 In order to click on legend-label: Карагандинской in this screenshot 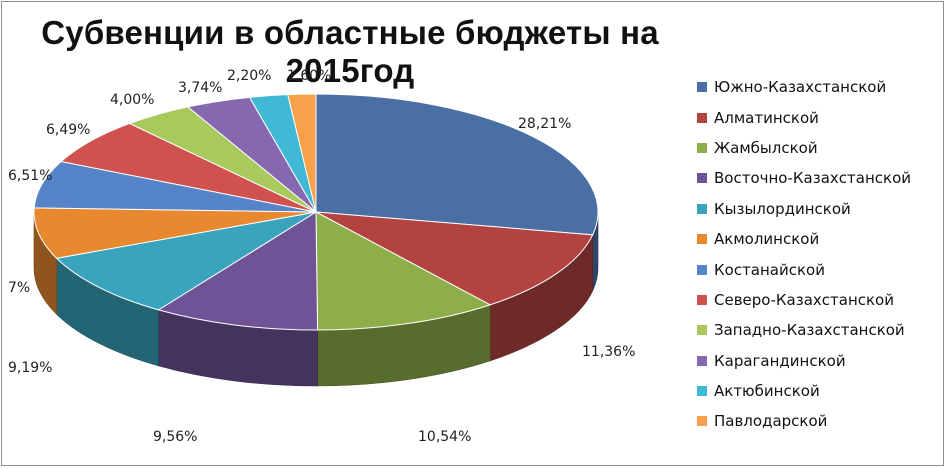, I will do `click(780, 360)`.